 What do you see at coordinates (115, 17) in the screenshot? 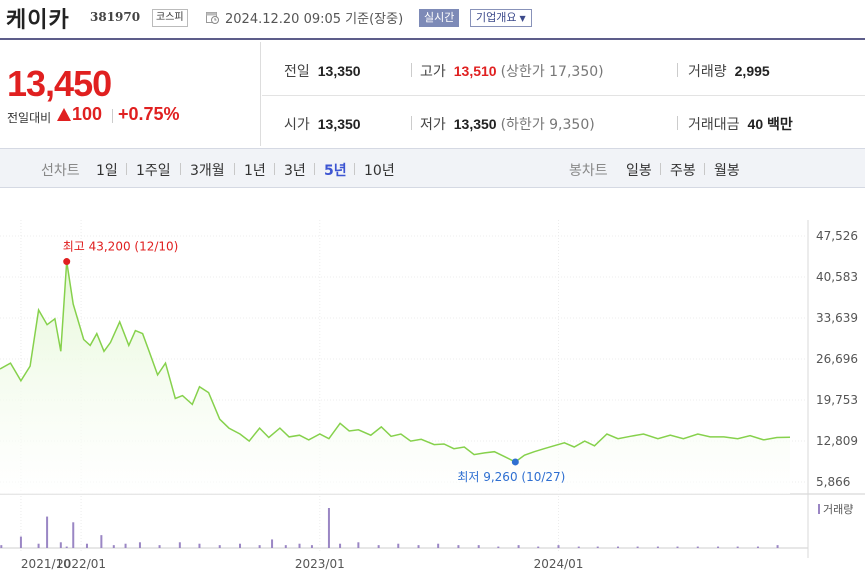
I see `stock-code: 381970` at bounding box center [115, 17].